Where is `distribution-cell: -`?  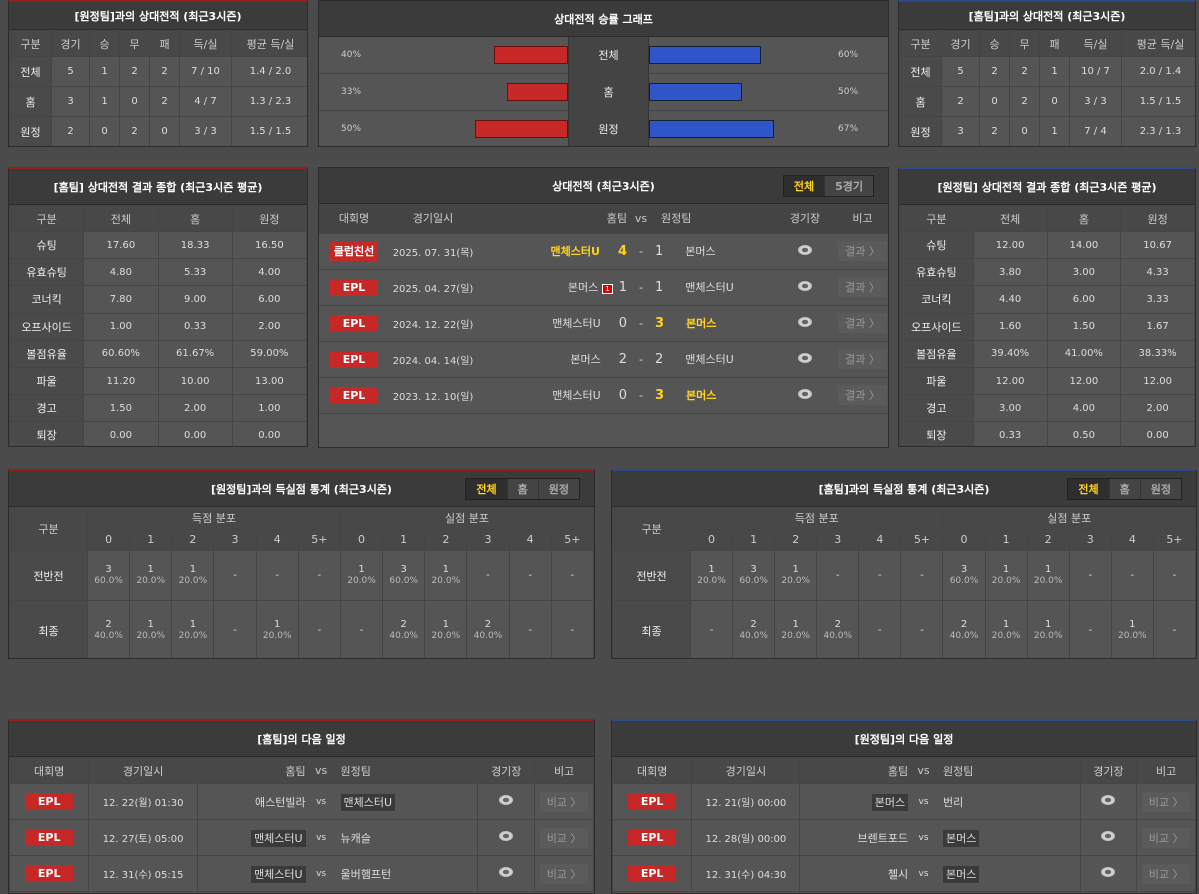 distribution-cell: - is located at coordinates (922, 575).